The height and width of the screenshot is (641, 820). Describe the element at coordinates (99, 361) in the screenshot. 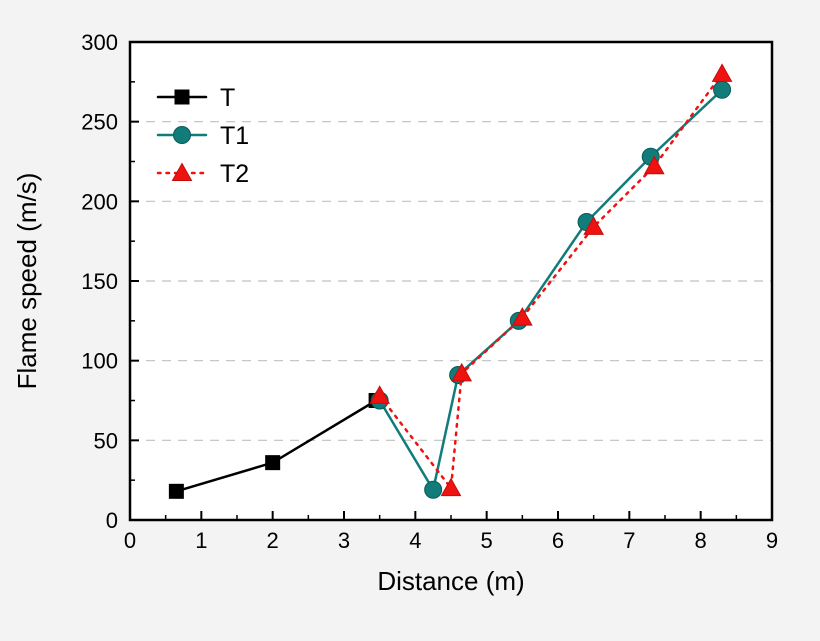

I see `y-tick-label: 100` at that location.